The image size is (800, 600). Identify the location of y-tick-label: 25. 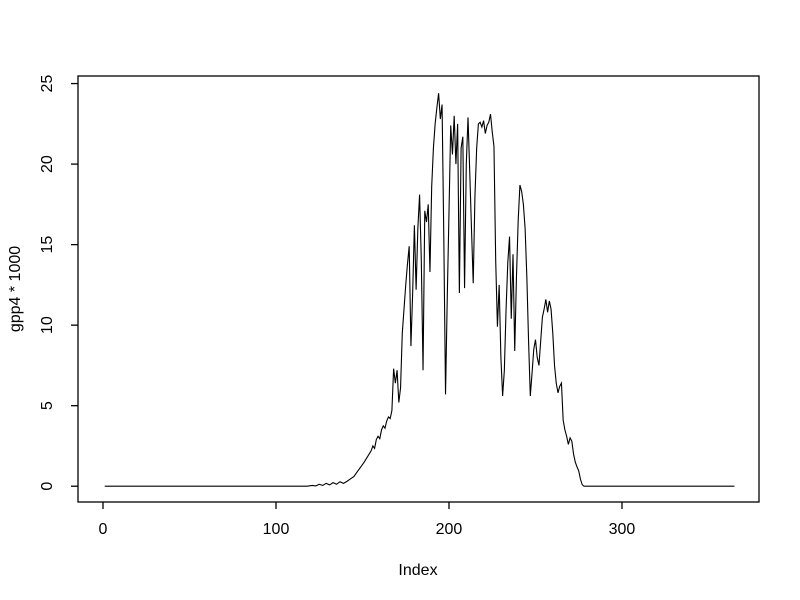
(47, 84).